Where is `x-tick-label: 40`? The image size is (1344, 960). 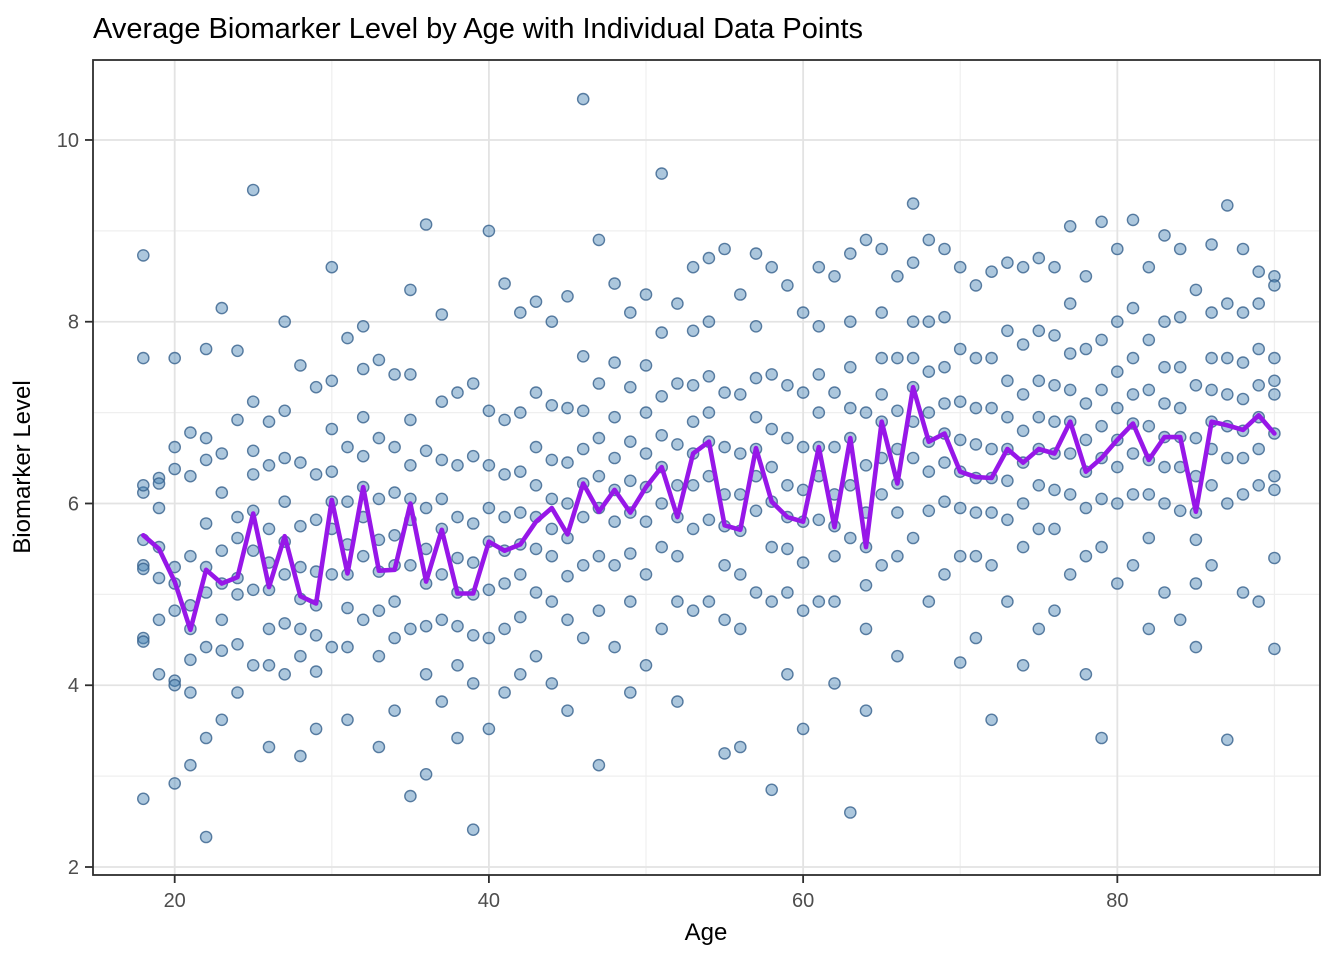
x-tick-label: 40 is located at coordinates (489, 901).